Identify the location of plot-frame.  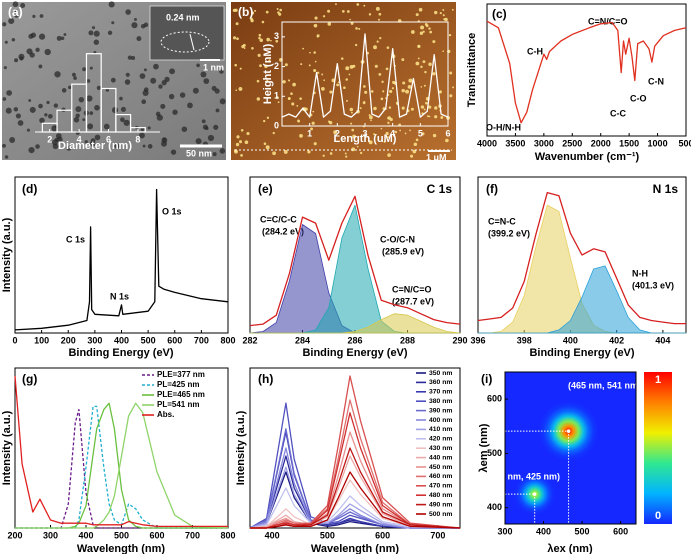
(570, 448).